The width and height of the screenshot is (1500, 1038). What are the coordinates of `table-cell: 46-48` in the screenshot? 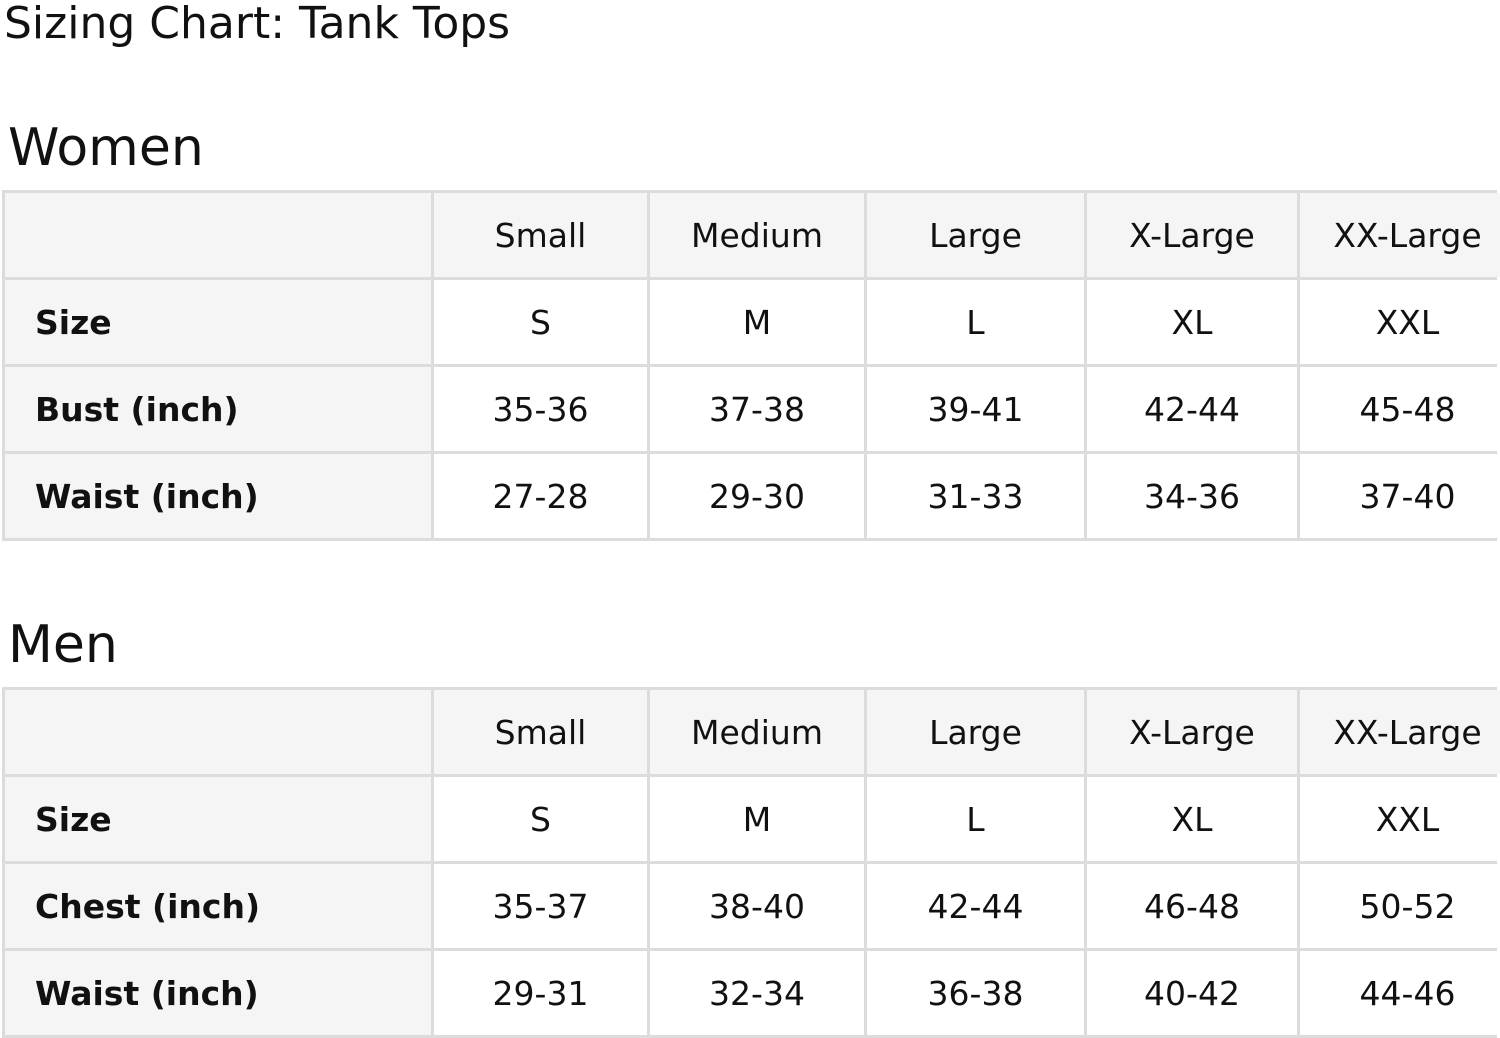 It's located at (1192, 906).